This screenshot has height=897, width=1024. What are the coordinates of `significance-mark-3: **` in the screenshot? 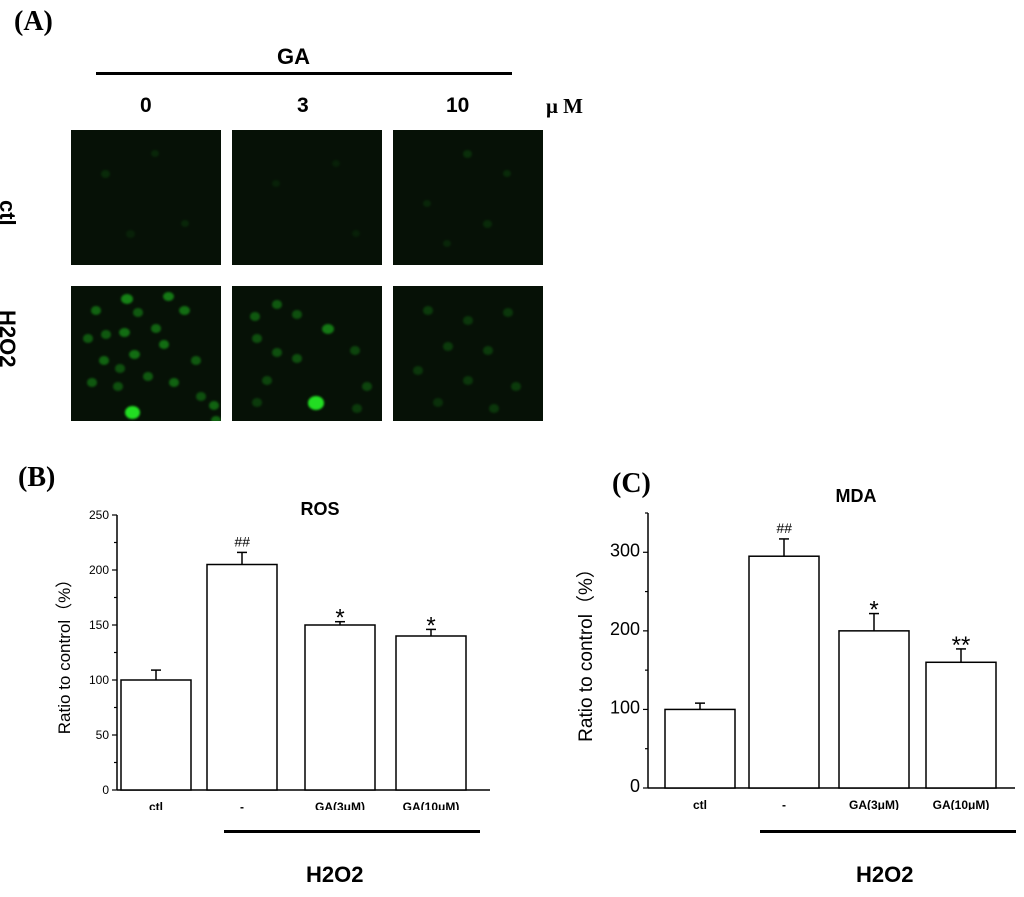 It's located at (961, 645).